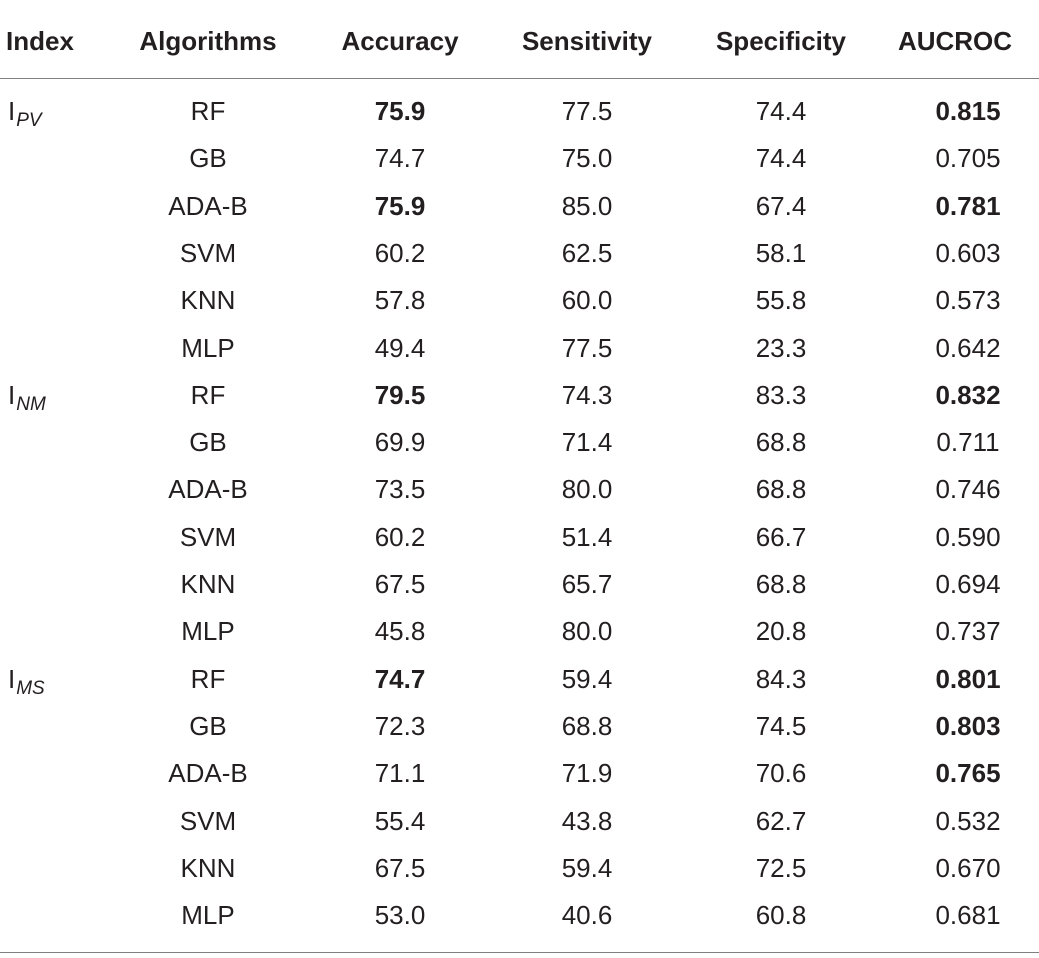 The height and width of the screenshot is (958, 1039). Describe the element at coordinates (519, 726) in the screenshot. I see `table-row: GB 72.3 68.8 74.5 0.803` at that location.